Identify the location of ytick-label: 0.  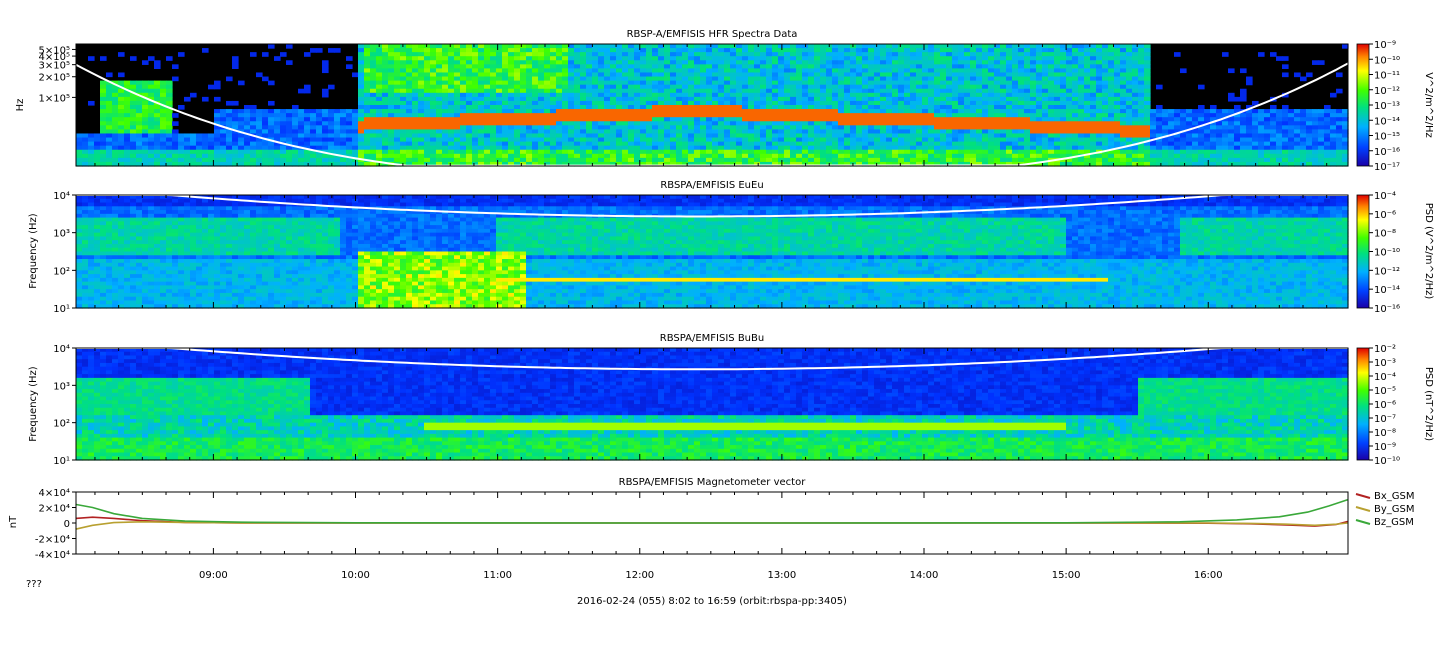
(67, 524).